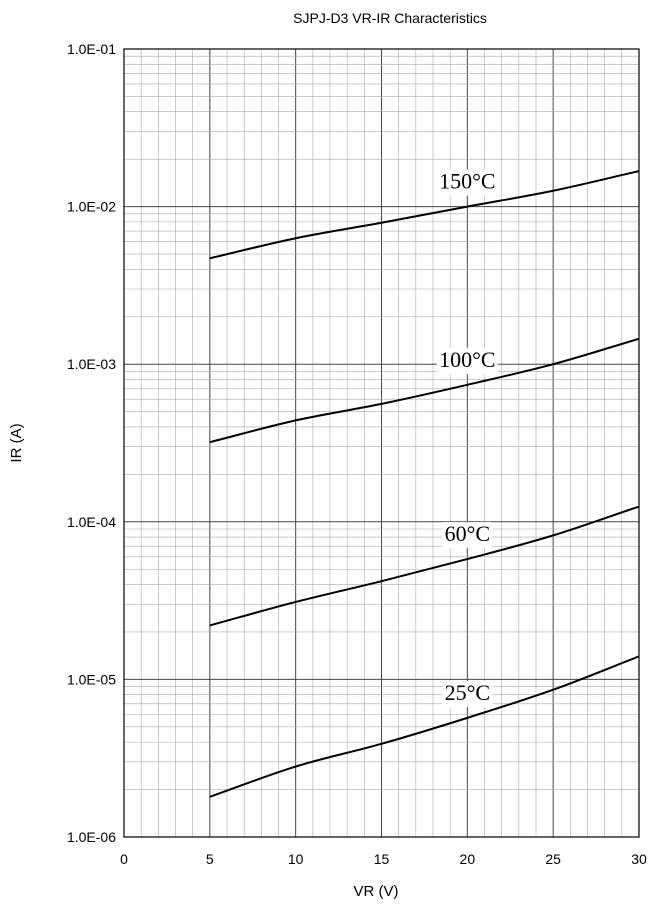 This screenshot has height=906, width=659. What do you see at coordinates (91, 522) in the screenshot?
I see `y-tick-label: 1.0E-04` at bounding box center [91, 522].